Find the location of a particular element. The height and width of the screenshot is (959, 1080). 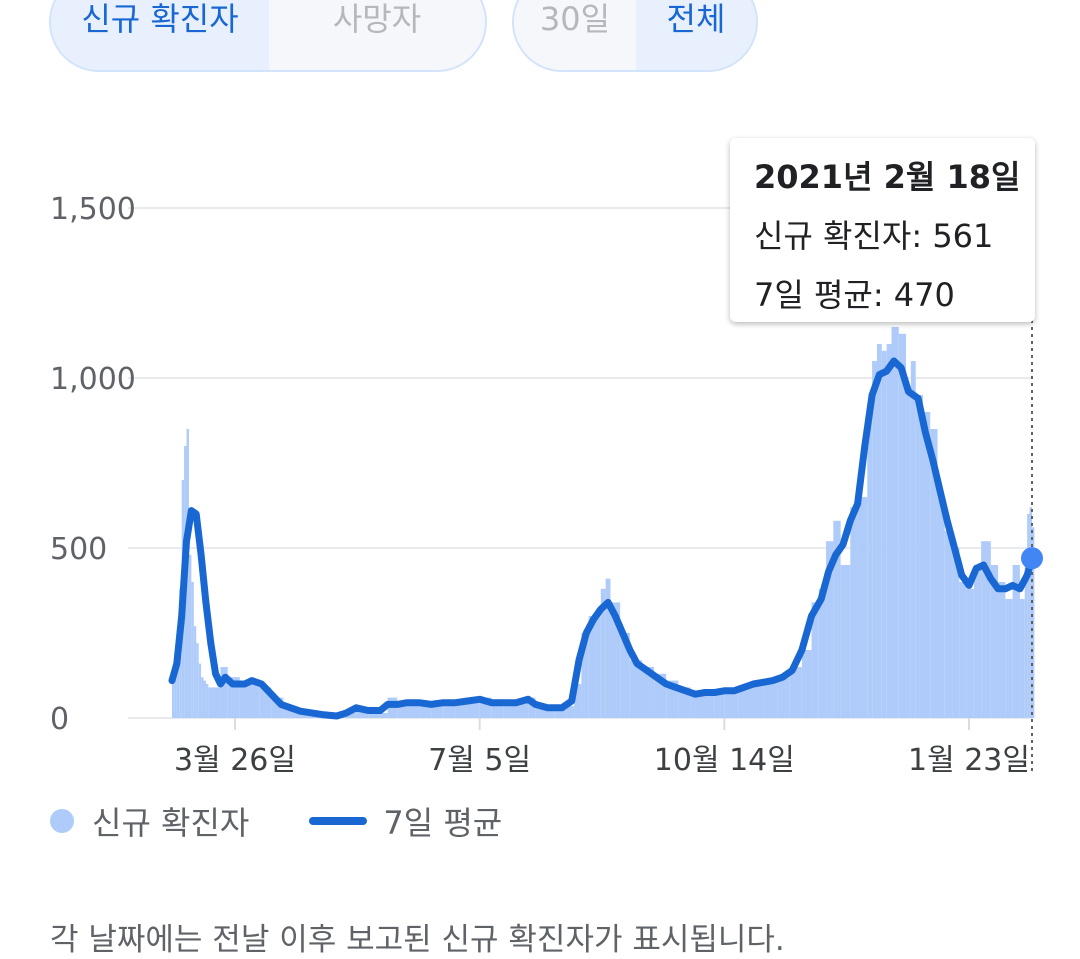

legend-cases-swatch is located at coordinates (62, 821).